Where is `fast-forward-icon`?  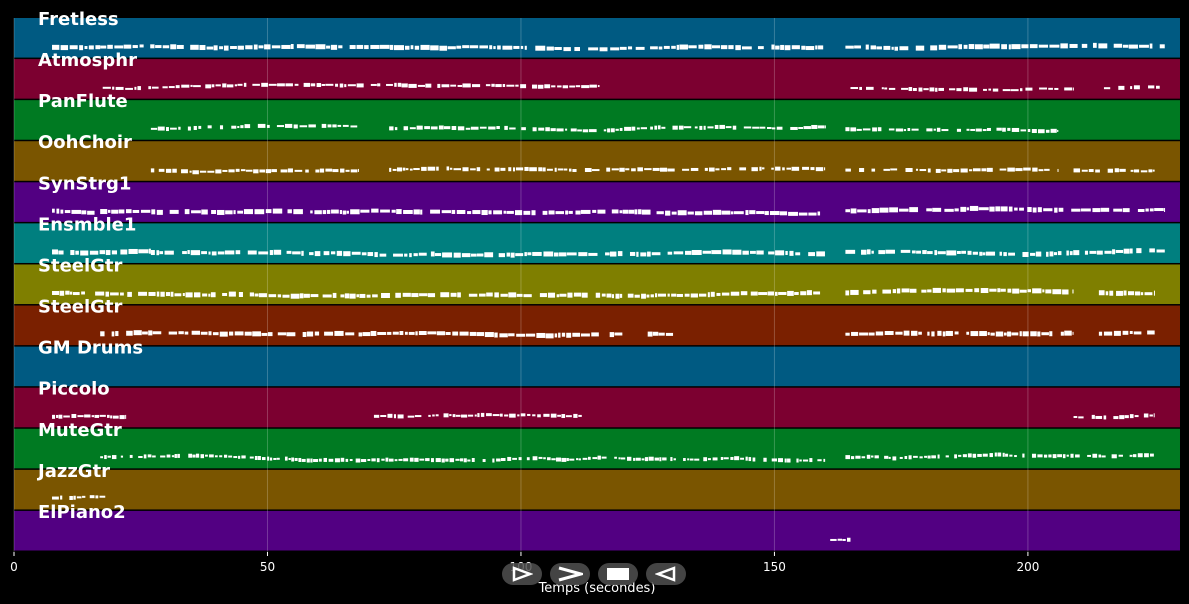 fast-forward-icon is located at coordinates (570, 574).